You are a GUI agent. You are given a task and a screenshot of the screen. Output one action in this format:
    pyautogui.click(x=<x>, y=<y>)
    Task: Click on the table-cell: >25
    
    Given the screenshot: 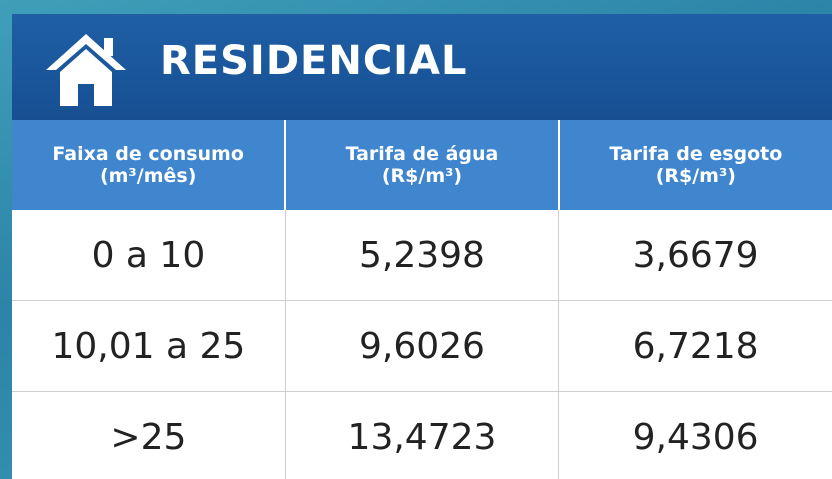 What is the action you would take?
    pyautogui.click(x=149, y=435)
    